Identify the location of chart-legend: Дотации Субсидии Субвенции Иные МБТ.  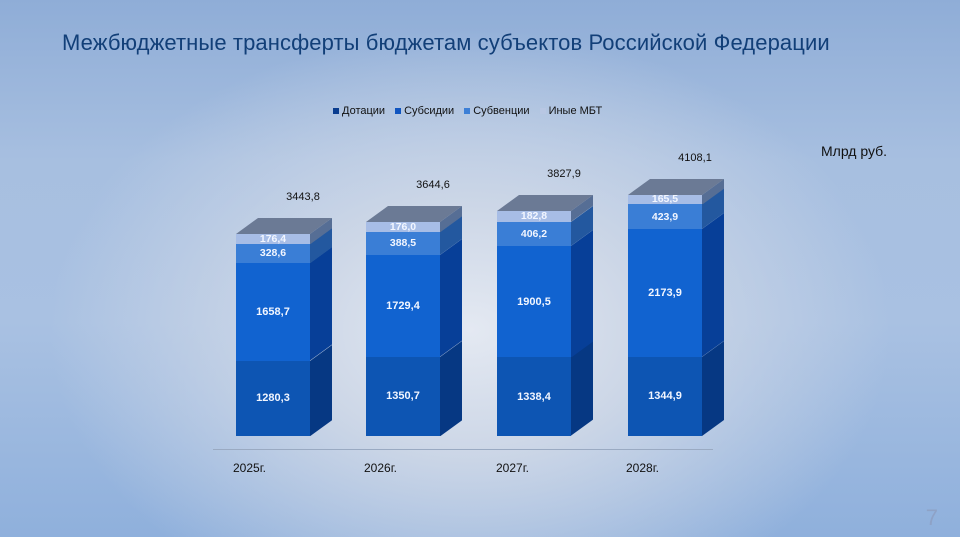
(467, 111).